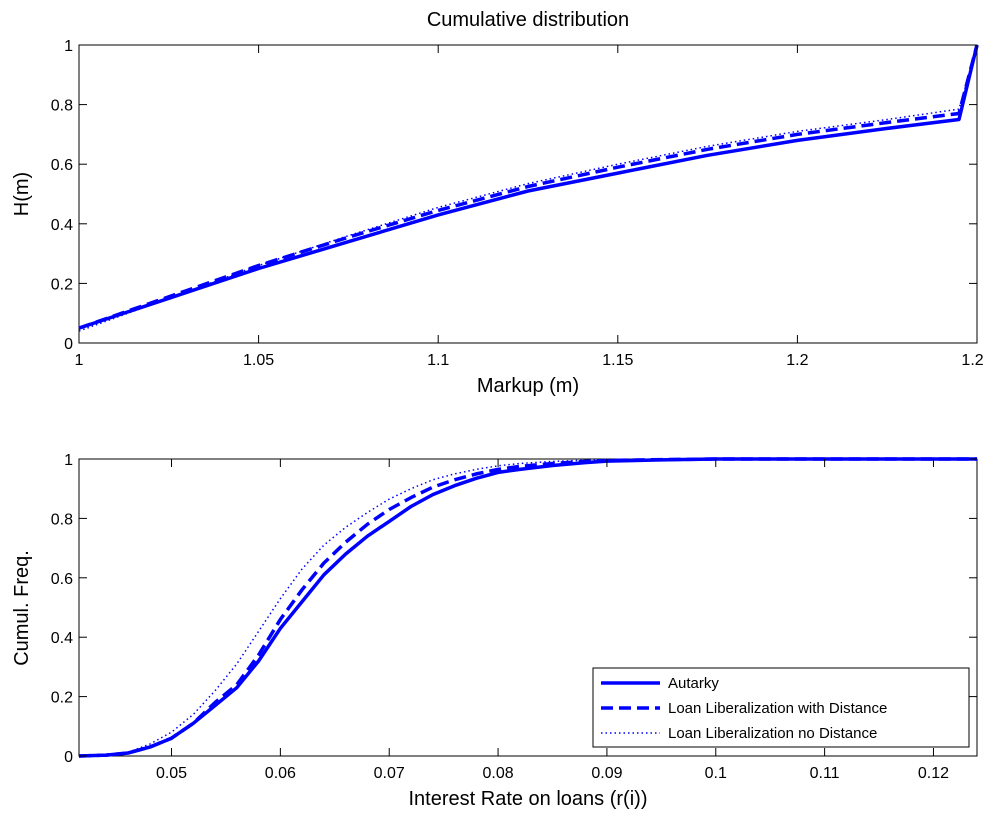 The height and width of the screenshot is (817, 983). What do you see at coordinates (933, 773) in the screenshot?
I see `x-tick-label: 0.12` at bounding box center [933, 773].